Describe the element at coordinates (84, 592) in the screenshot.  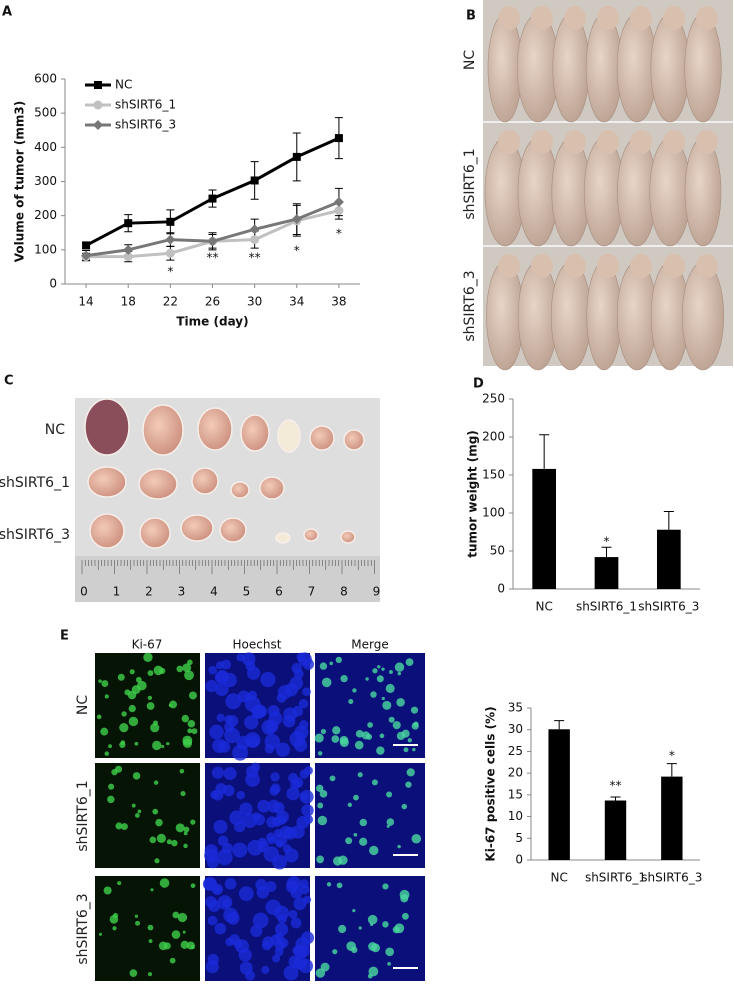
I see `ruler-number: 0` at that location.